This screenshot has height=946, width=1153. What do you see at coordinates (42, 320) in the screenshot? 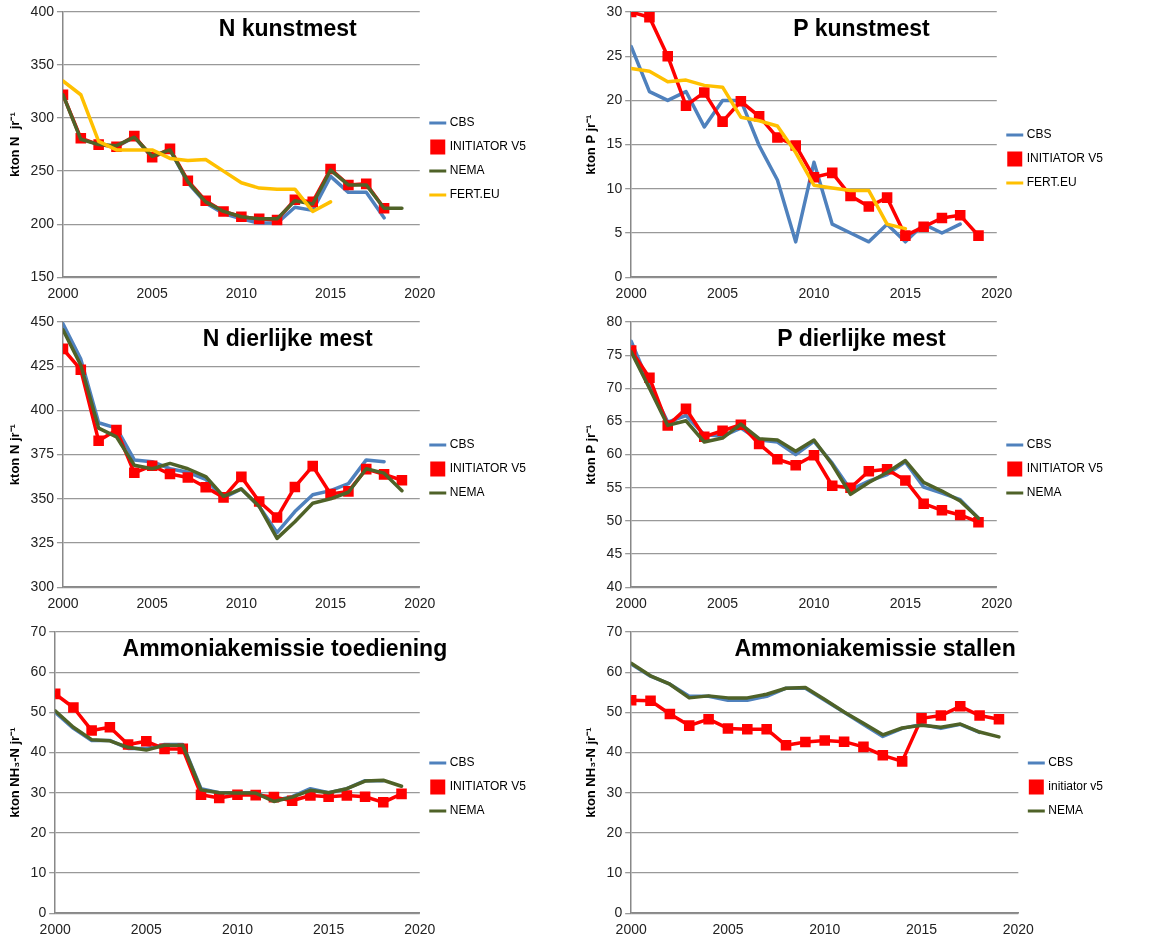
I see `y-tick-label: 450` at bounding box center [42, 320].